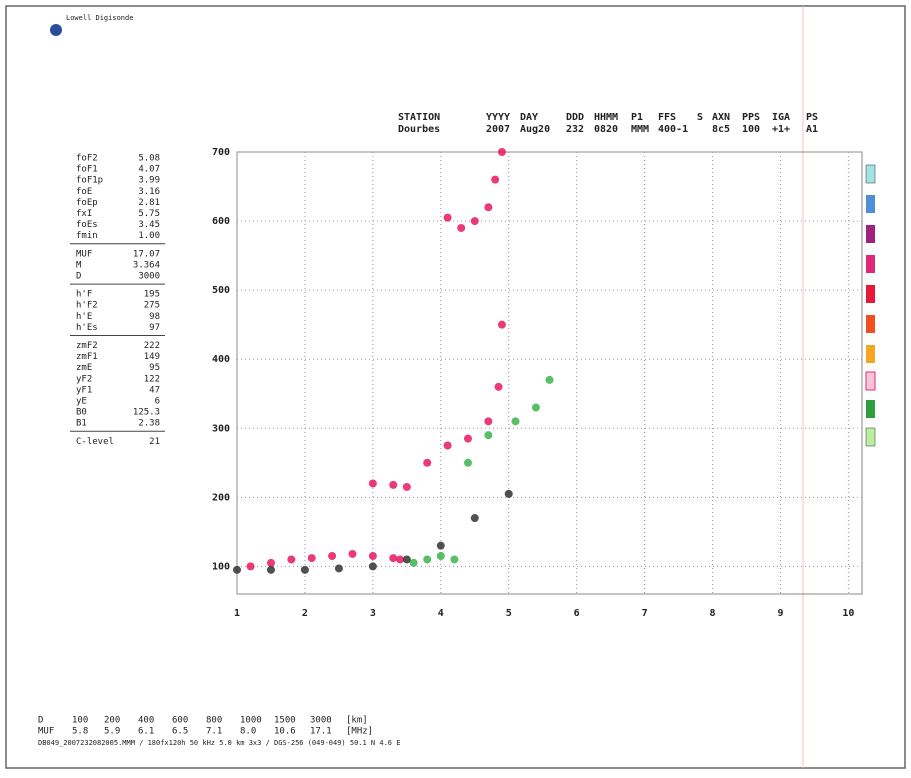 Image resolution: width=911 pixels, height=778 pixels. Describe the element at coordinates (79, 265) in the screenshot. I see `param-name: M` at that location.